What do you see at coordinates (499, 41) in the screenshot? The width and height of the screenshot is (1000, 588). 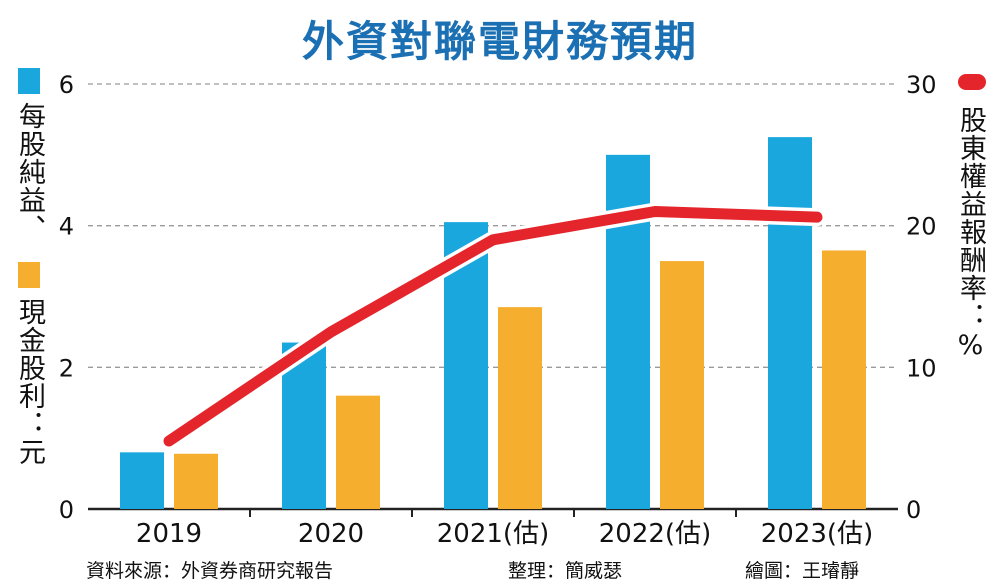 I see `chart-title: 外資對聯電財務預期` at bounding box center [499, 41].